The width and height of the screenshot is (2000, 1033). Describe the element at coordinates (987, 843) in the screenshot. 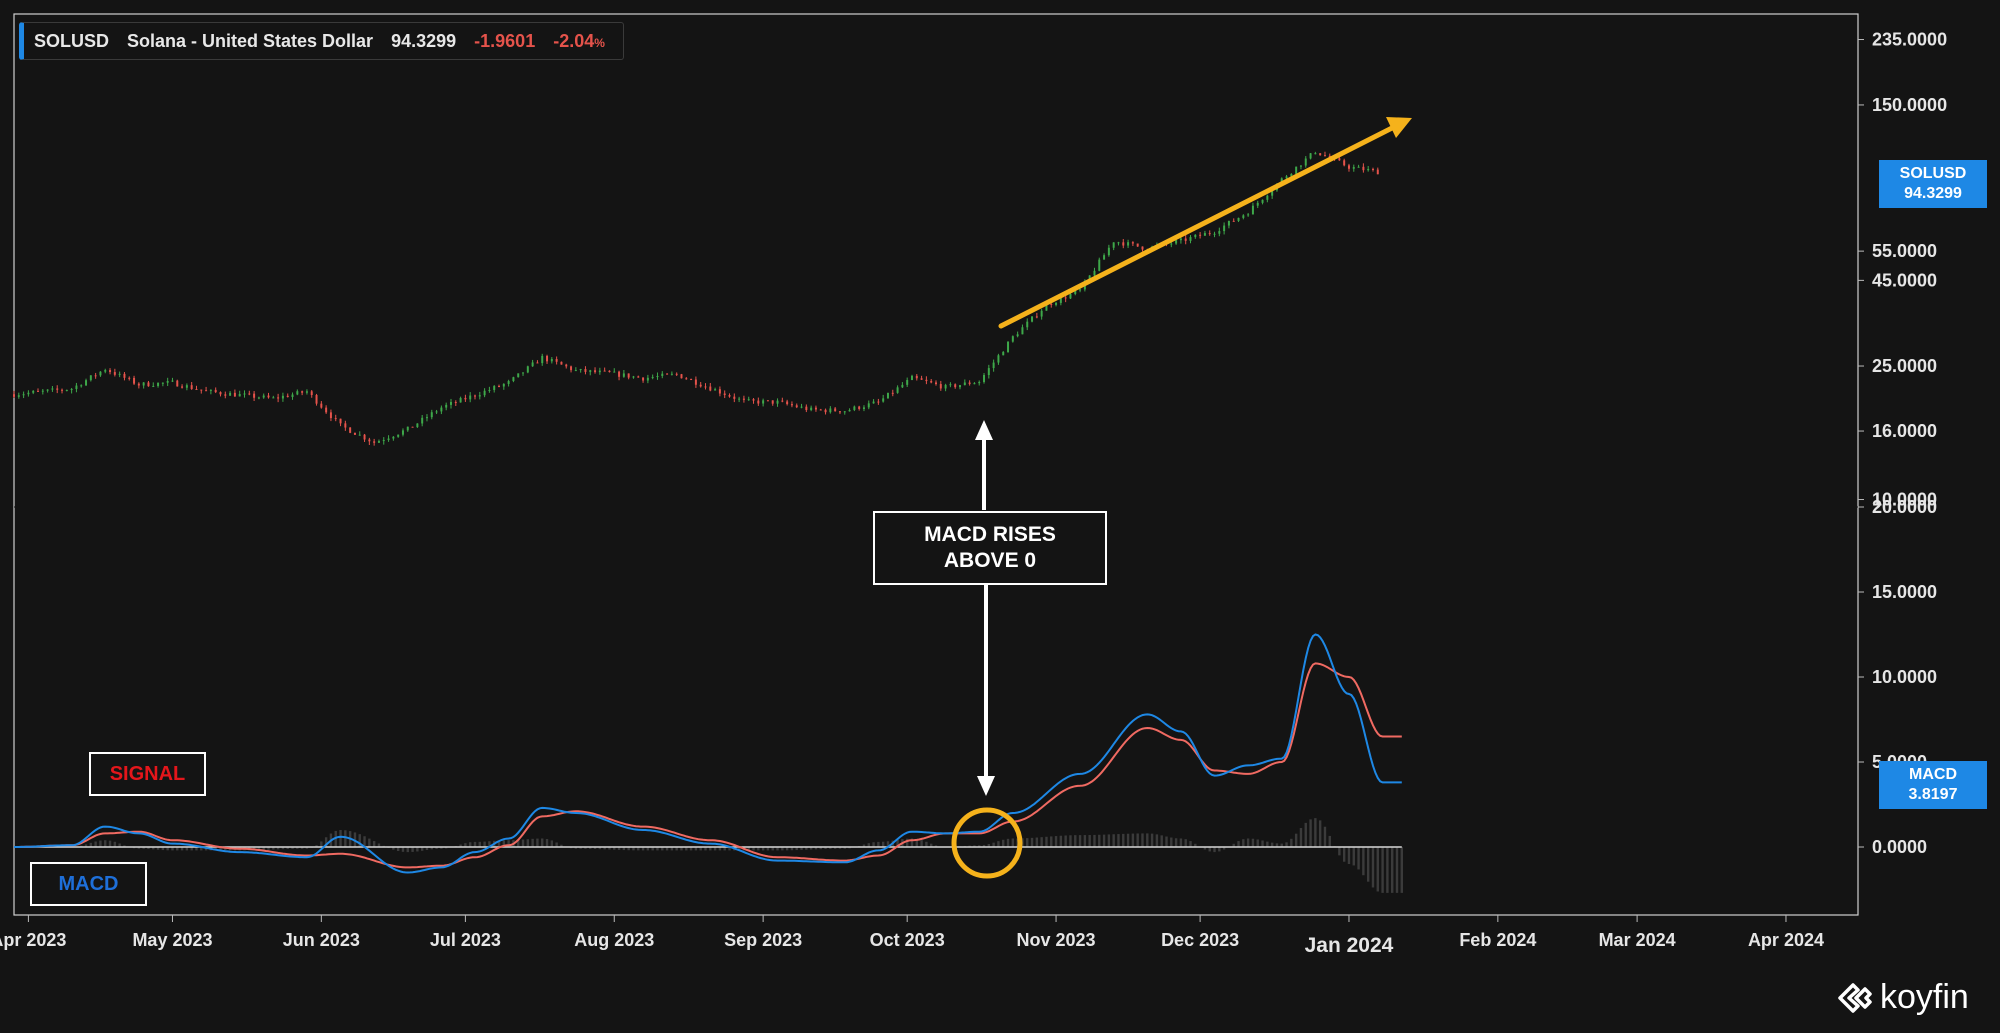

I see `crossover-highlight-circle` at that location.